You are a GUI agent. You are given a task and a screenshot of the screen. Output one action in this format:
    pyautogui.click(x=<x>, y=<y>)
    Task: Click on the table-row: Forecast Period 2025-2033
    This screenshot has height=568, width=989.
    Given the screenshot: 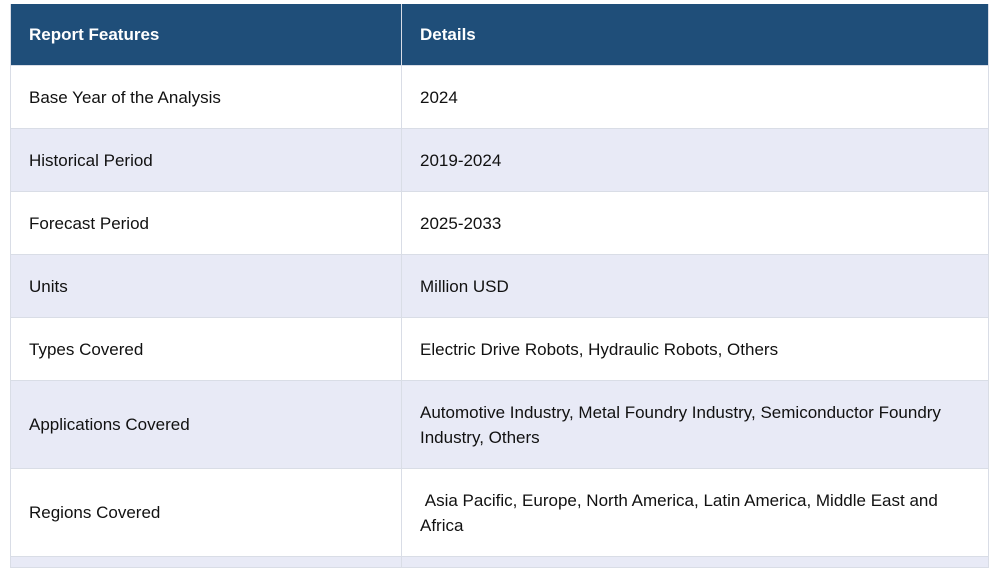 What is the action you would take?
    pyautogui.click(x=499, y=223)
    